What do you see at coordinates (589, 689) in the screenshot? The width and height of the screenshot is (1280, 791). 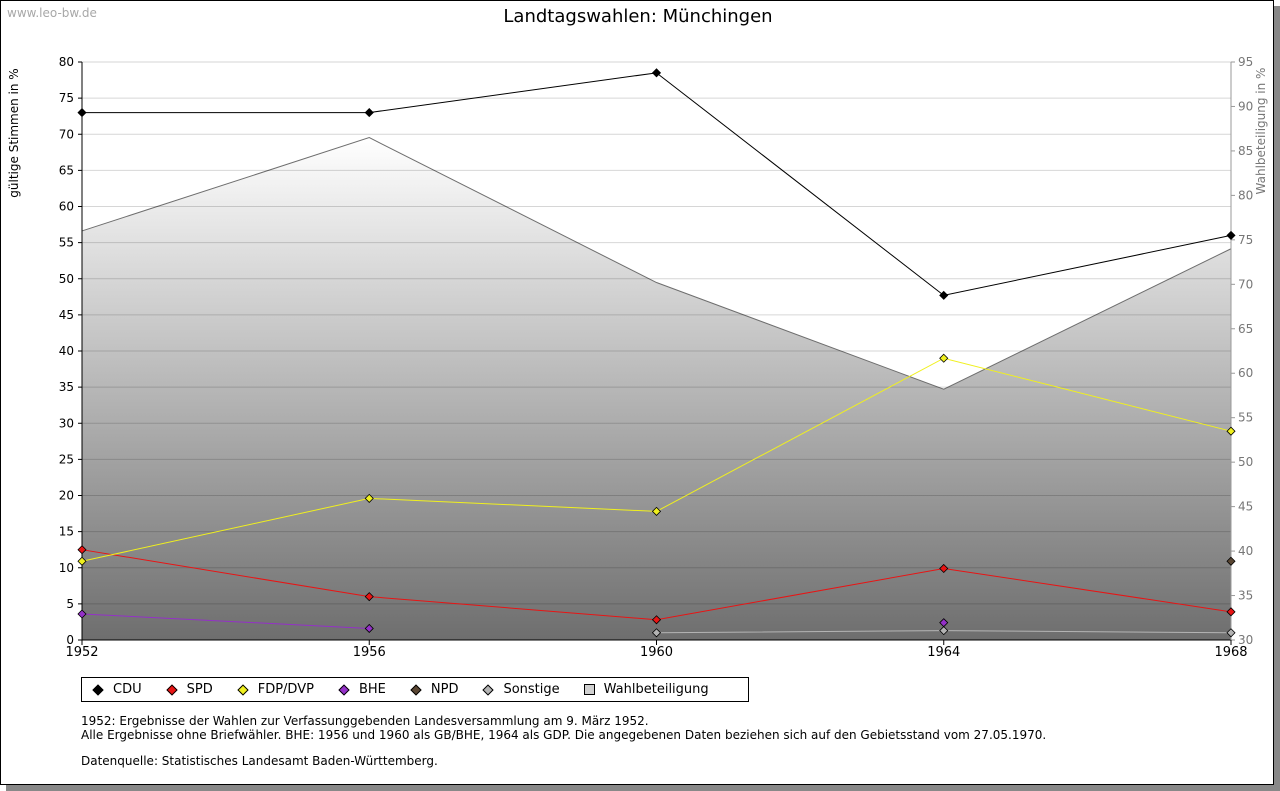 I see `legend-marker-wahlbeteiligung` at bounding box center [589, 689].